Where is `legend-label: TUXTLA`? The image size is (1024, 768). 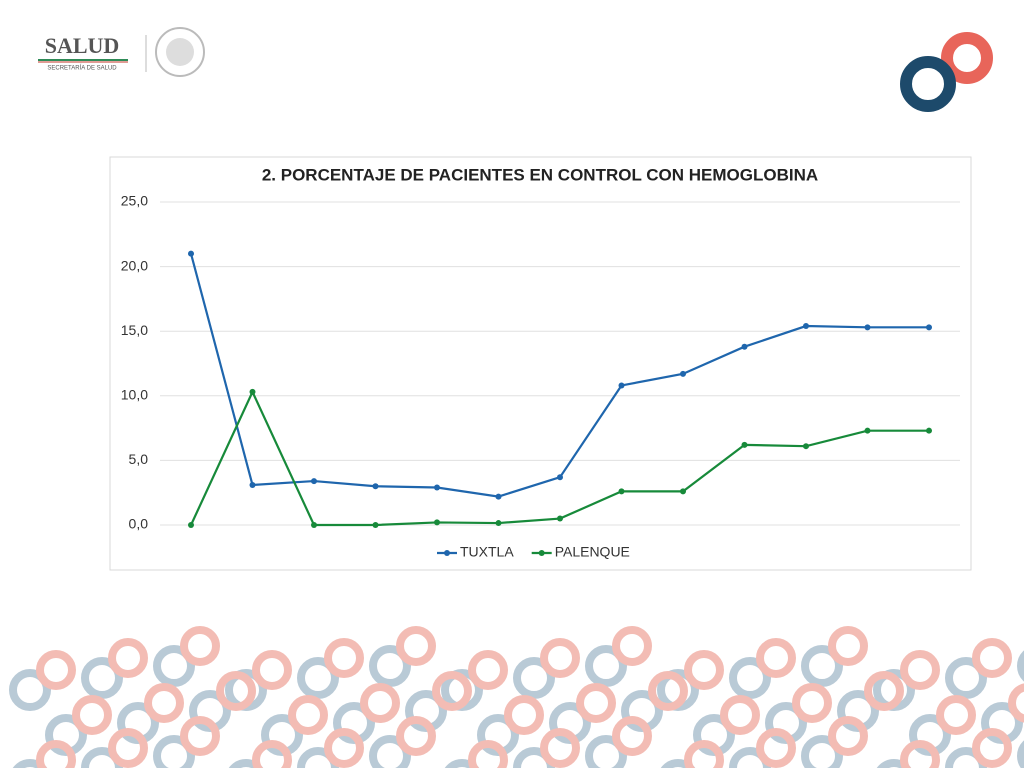 legend-label: TUXTLA is located at coordinates (487, 552).